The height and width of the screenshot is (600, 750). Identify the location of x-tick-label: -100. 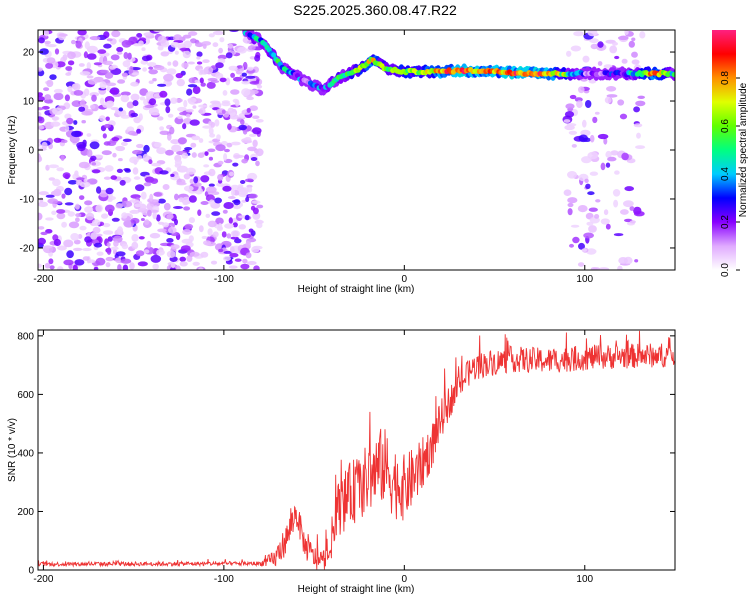
(224, 279).